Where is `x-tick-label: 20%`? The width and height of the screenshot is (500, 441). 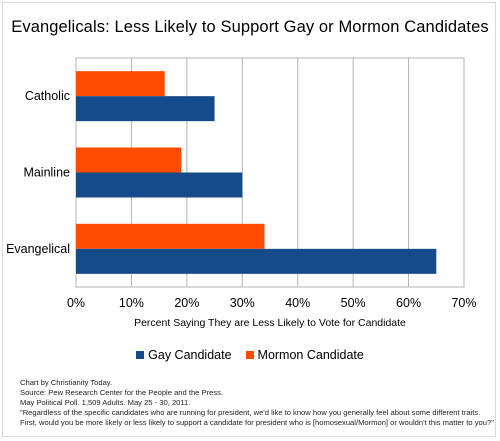
x-tick-label: 20% is located at coordinates (186, 303).